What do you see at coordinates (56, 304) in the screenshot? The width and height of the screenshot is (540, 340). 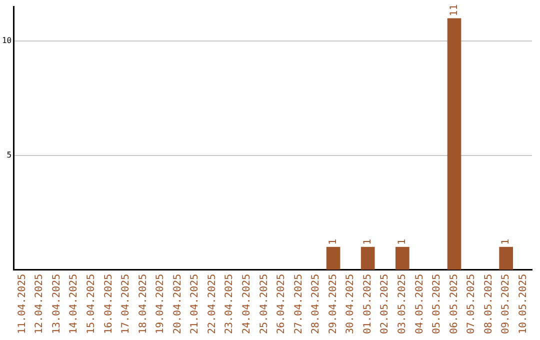 I see `x-tick-label: 13.04.2025` at bounding box center [56, 304].